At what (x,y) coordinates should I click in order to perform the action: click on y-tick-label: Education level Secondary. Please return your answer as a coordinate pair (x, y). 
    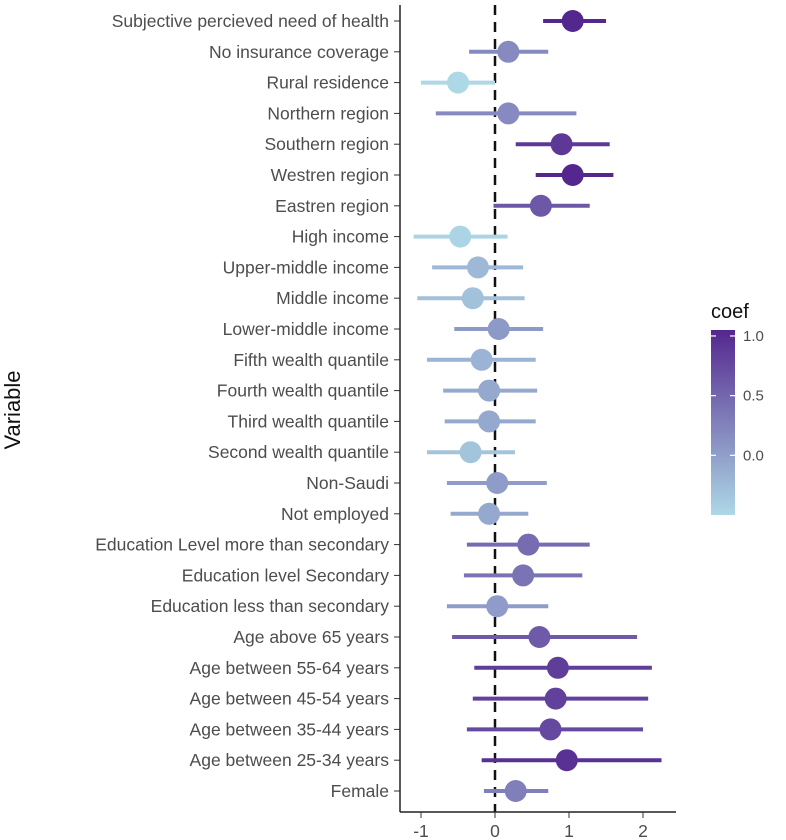
    Looking at the image, I should click on (285, 575).